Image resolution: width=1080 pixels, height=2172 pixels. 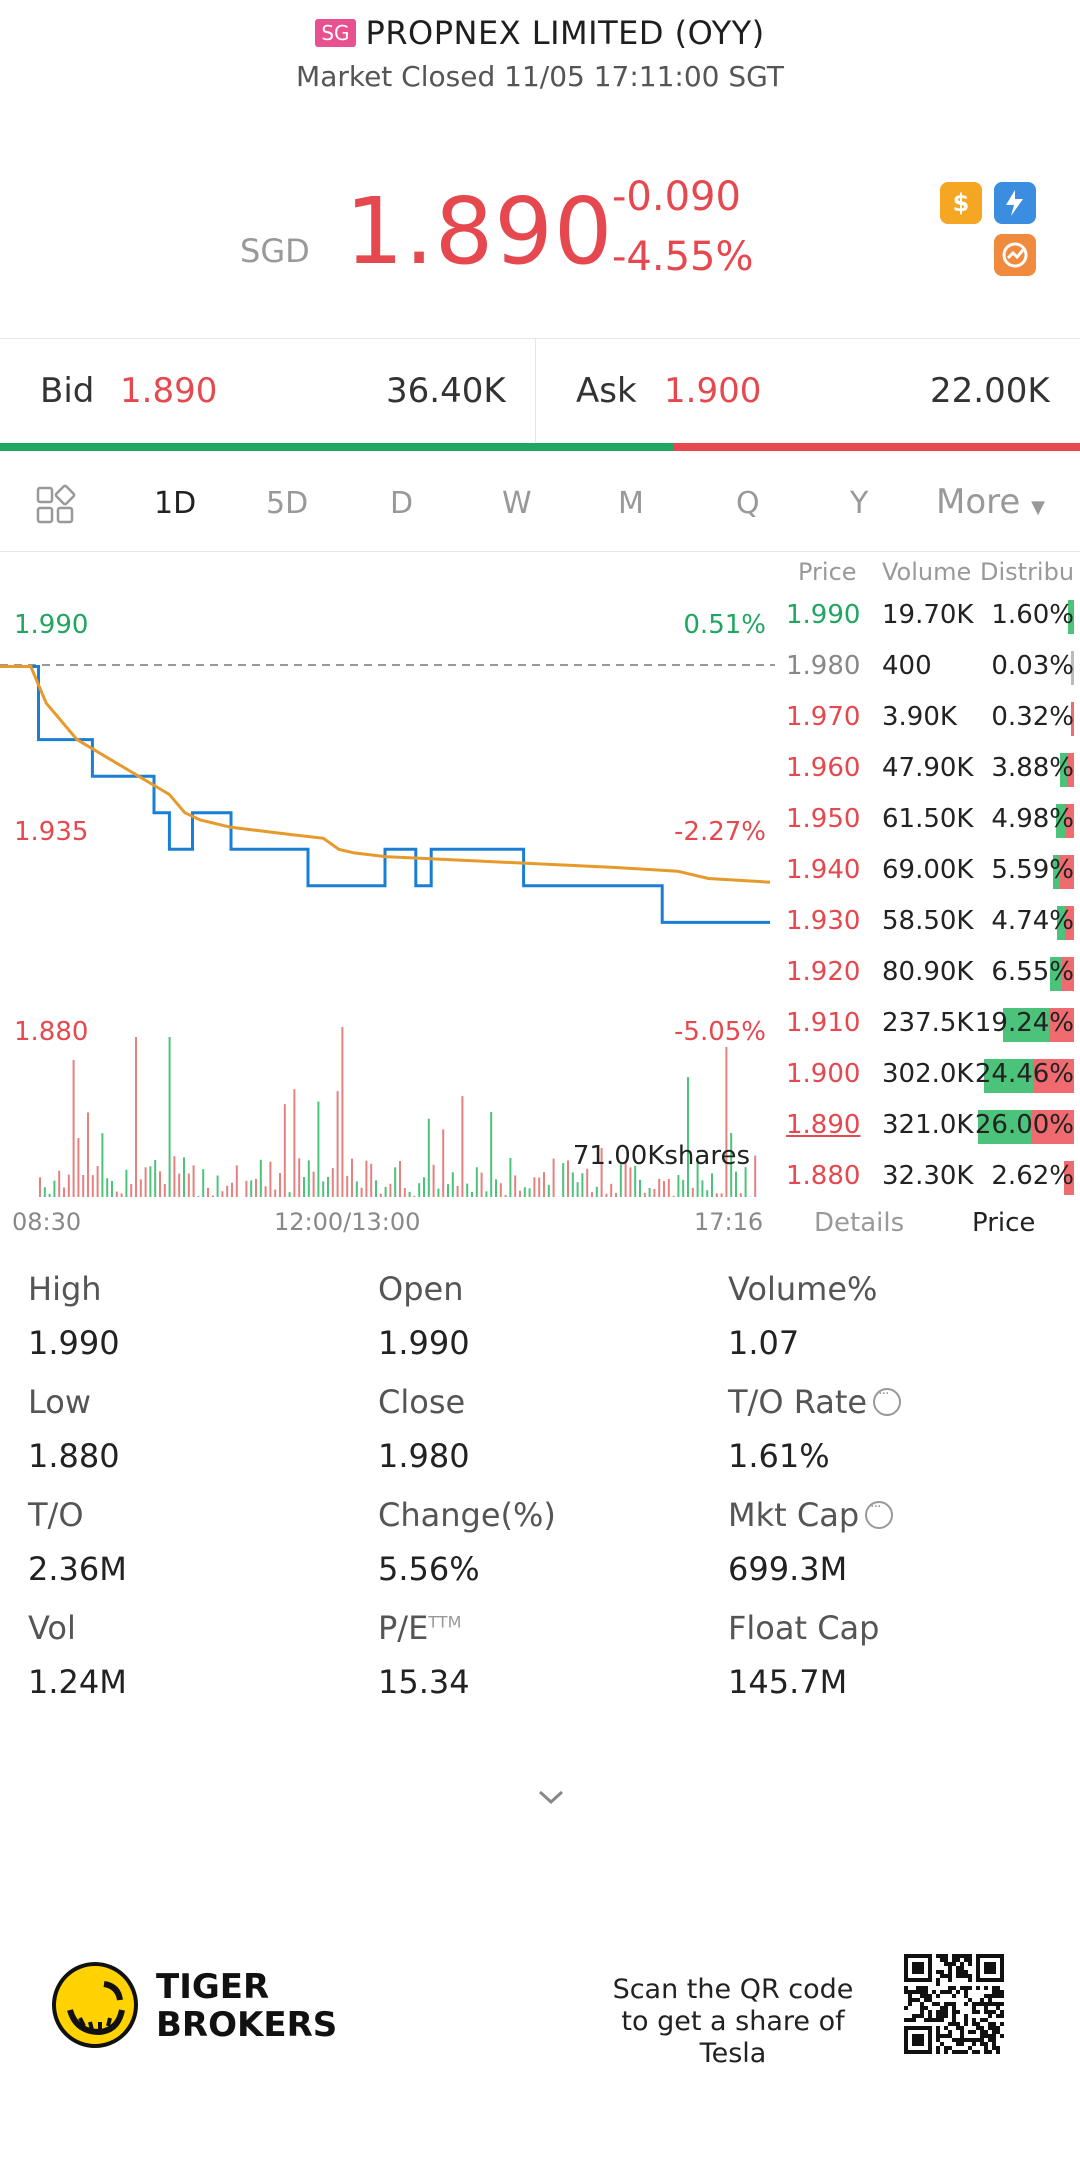 I want to click on ask-price: 1.900, so click(x=713, y=391).